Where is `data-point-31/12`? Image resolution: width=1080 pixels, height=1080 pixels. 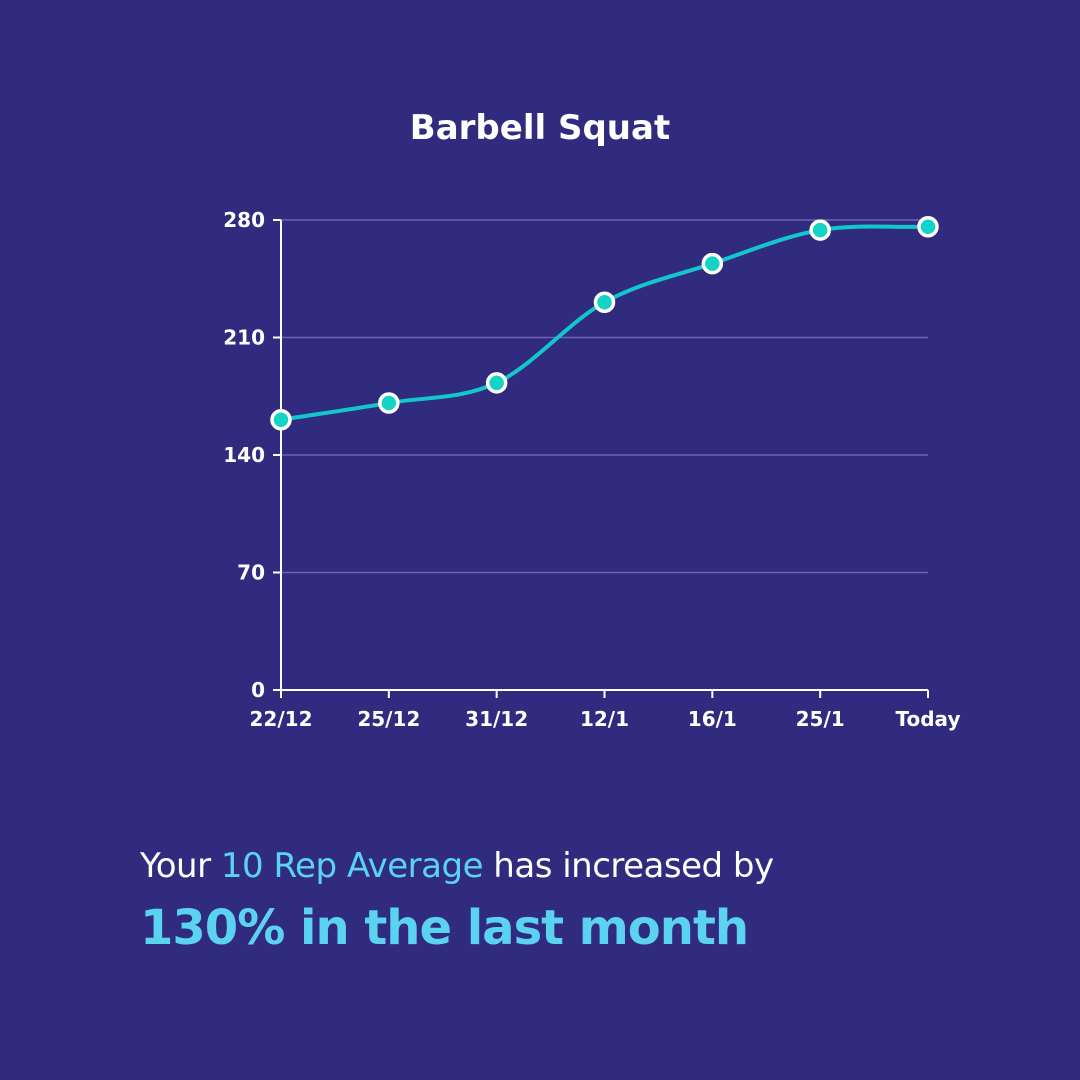
data-point-31/12 is located at coordinates (496, 383).